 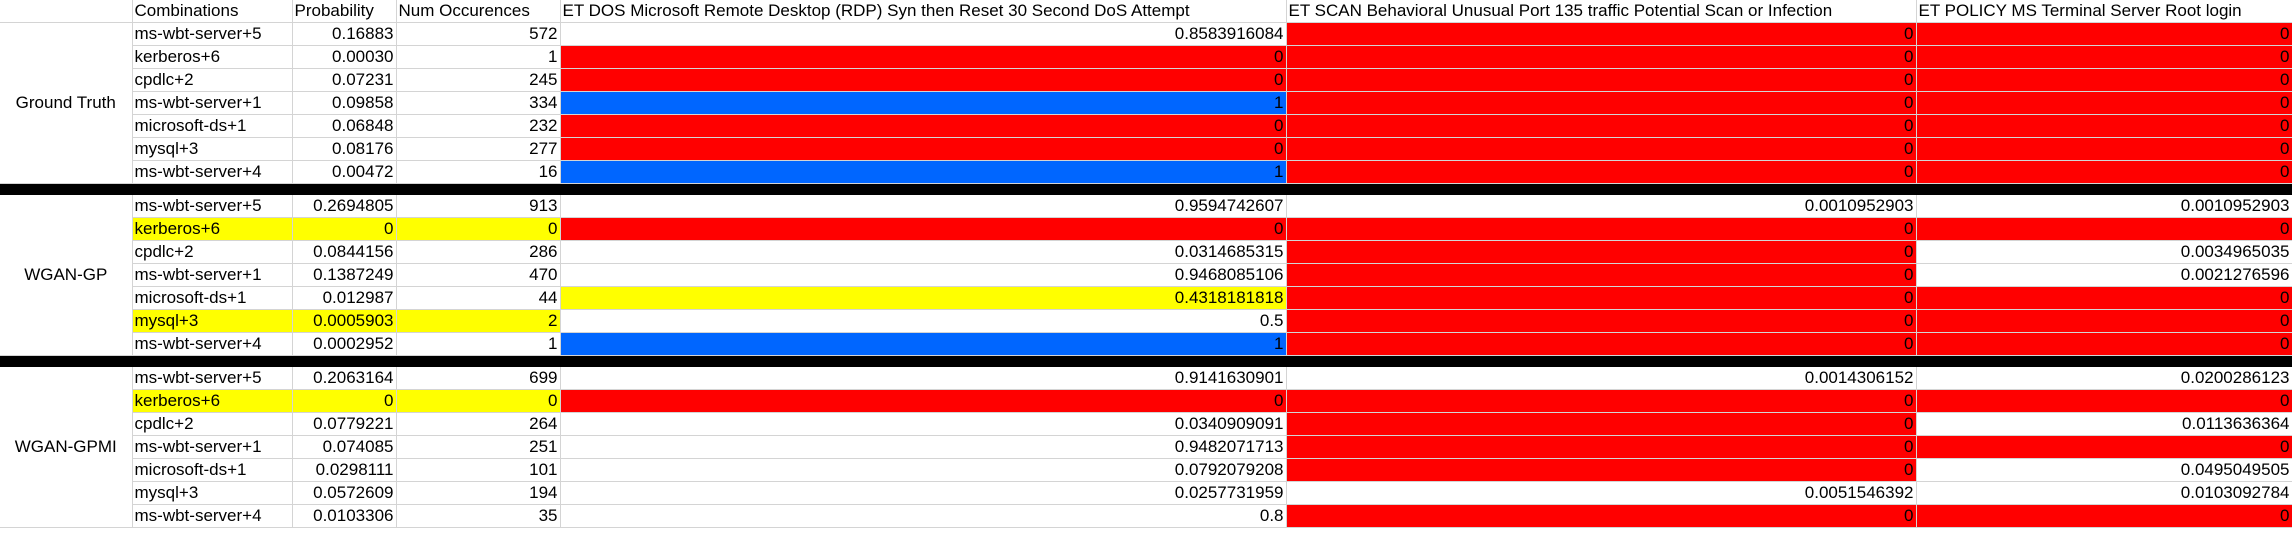 What do you see at coordinates (923, 424) in the screenshot?
I see `et-dos-rdp-cell: 0.0340909091` at bounding box center [923, 424].